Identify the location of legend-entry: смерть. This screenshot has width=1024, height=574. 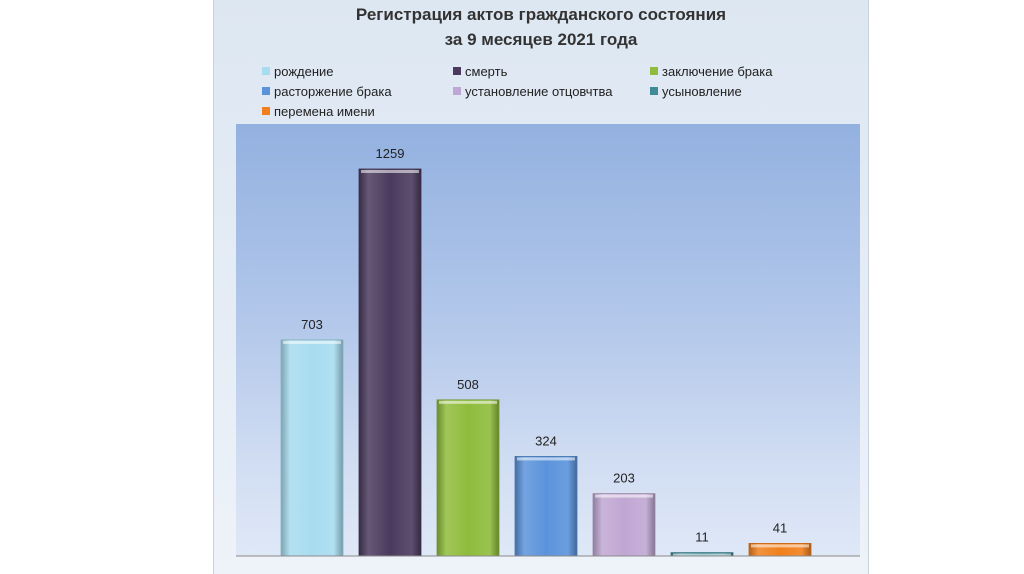
(480, 72).